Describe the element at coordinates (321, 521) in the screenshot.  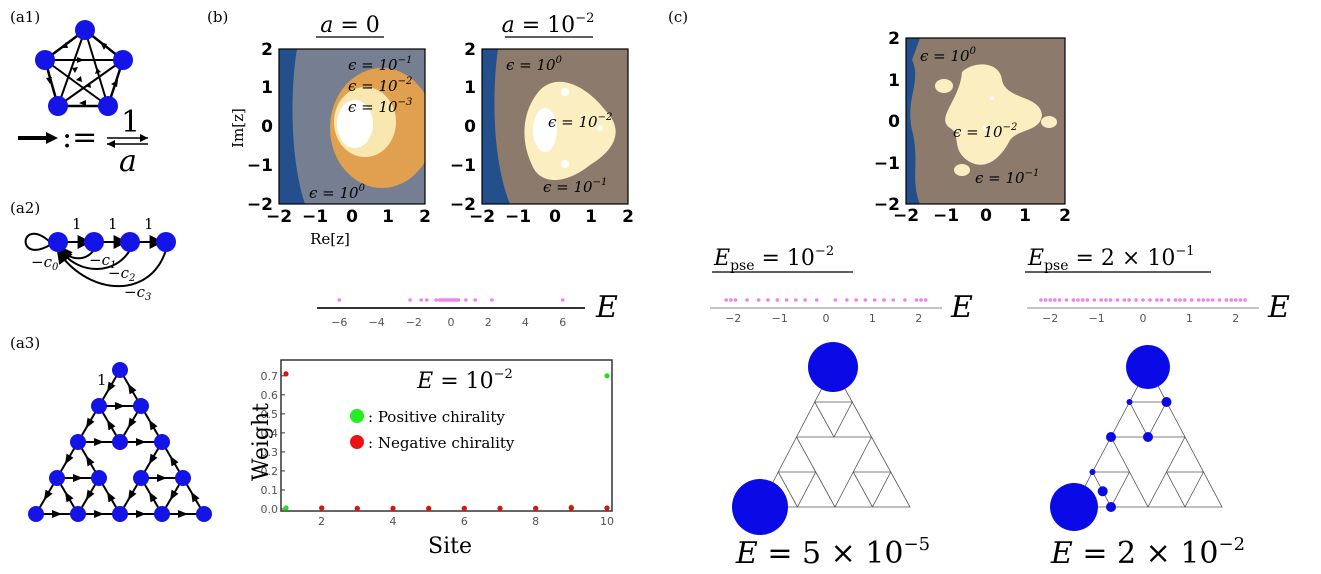
I see `x-tick-label: 2` at that location.